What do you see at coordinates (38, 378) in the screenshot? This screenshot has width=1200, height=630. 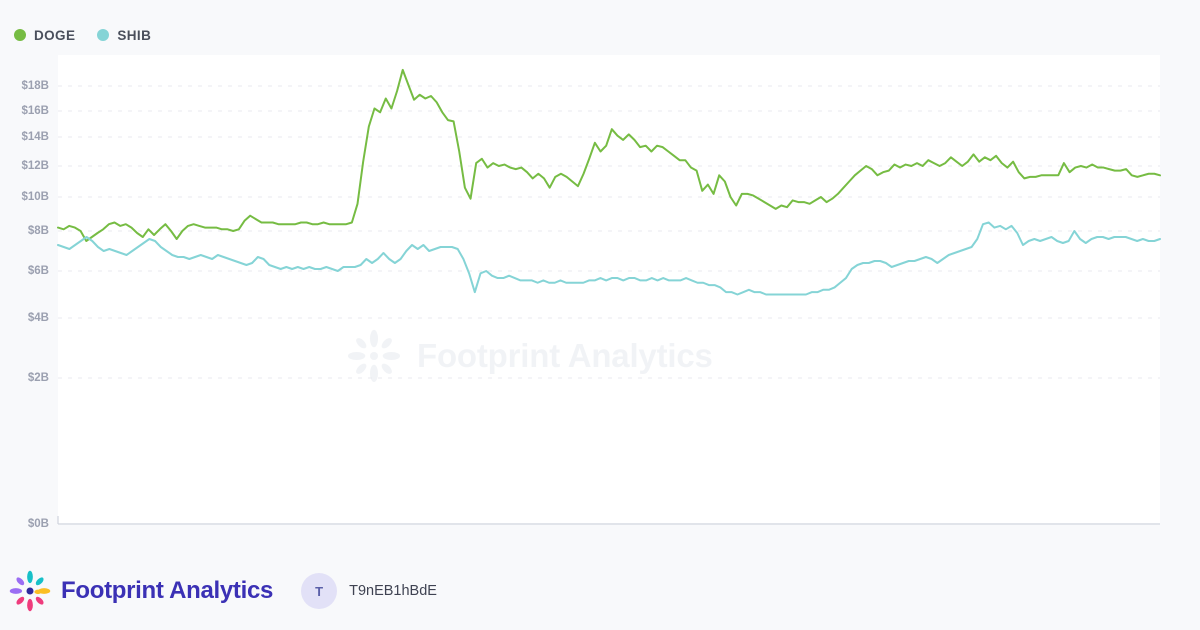 I see `y-axis-tick-label: $2B` at bounding box center [38, 378].